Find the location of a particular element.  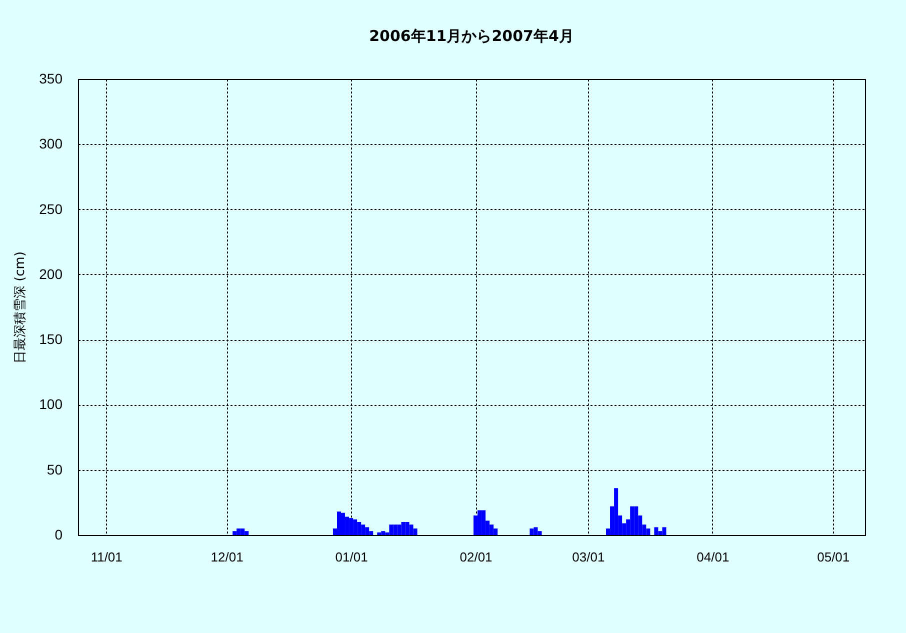

x-tick-label: 12/01 is located at coordinates (227, 557).